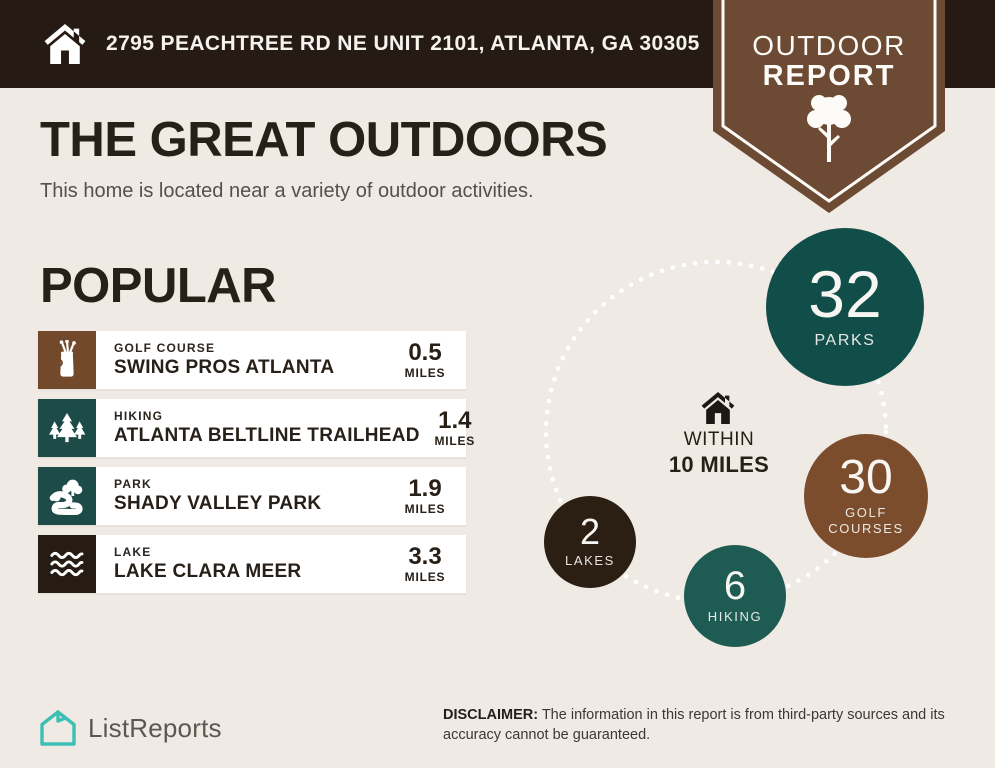  What do you see at coordinates (65, 44) in the screenshot?
I see `home-icon` at bounding box center [65, 44].